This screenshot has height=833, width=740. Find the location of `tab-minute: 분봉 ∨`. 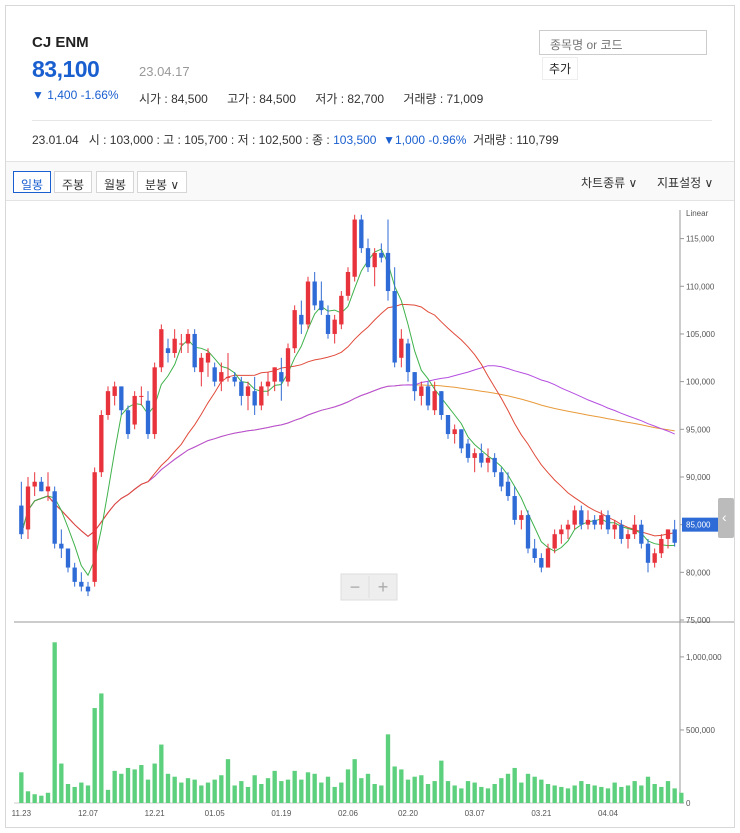

tab-minute: 분봉 ∨ is located at coordinates (162, 182).